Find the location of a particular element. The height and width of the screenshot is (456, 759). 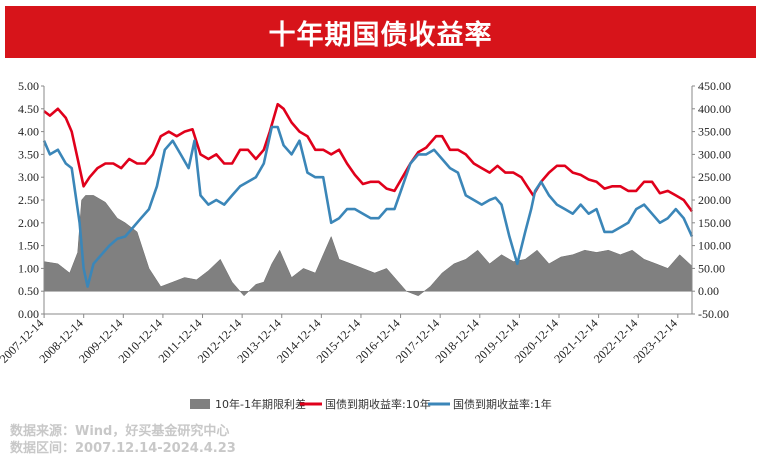

right-tick-label: 250.00 is located at coordinates (714, 177).